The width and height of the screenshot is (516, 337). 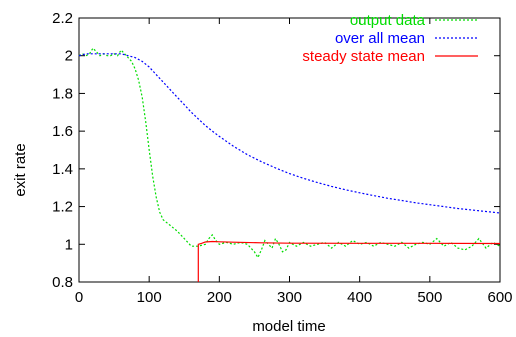 I want to click on y-axis-label: exit rate, so click(x=20, y=169).